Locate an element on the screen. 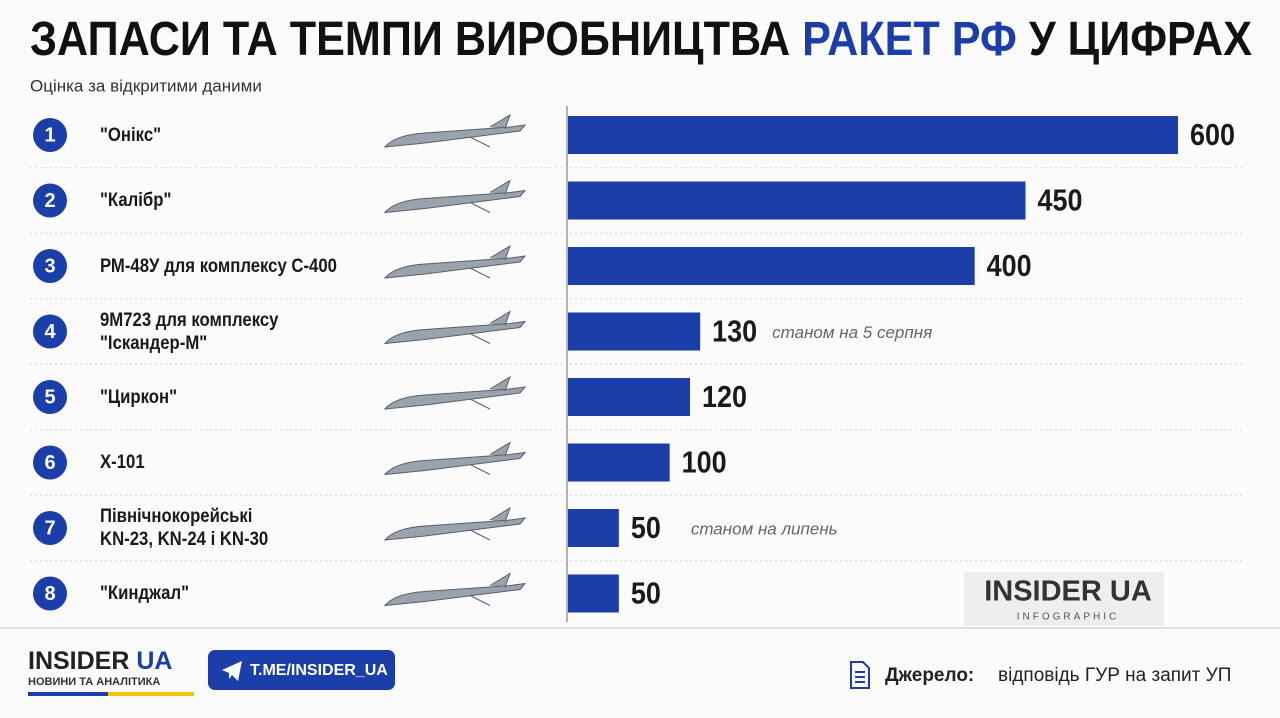 The width and height of the screenshot is (1280, 718). telegram-button is located at coordinates (301, 670).